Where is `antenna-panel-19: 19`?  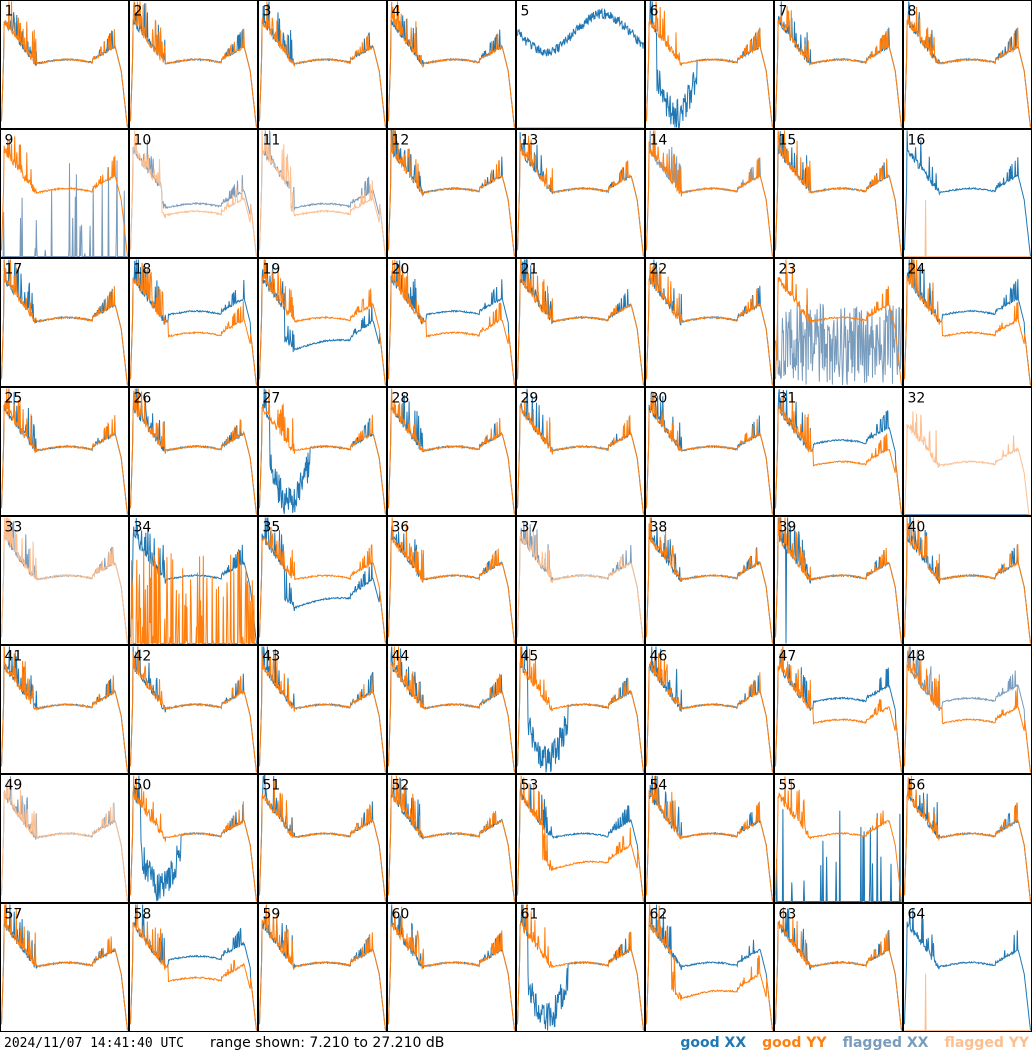 antenna-panel-19: 19 is located at coordinates (322, 322).